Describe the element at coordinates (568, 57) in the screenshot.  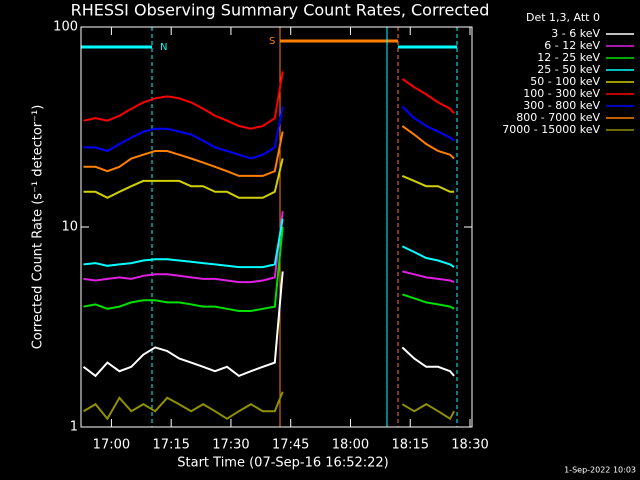
I see `legend-label: 12 - 25 keV` at that location.